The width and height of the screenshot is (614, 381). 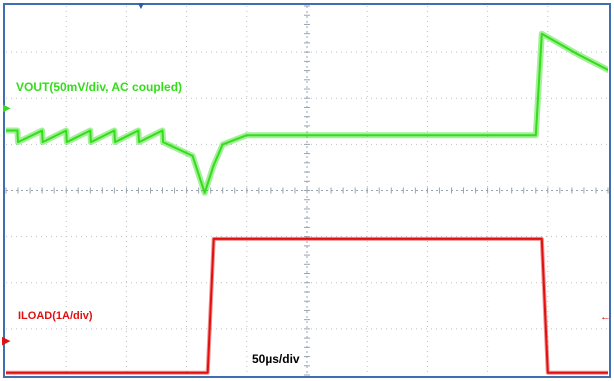 What do you see at coordinates (6, 341) in the screenshot?
I see `iload-ground-marker-icon: ▶` at bounding box center [6, 341].